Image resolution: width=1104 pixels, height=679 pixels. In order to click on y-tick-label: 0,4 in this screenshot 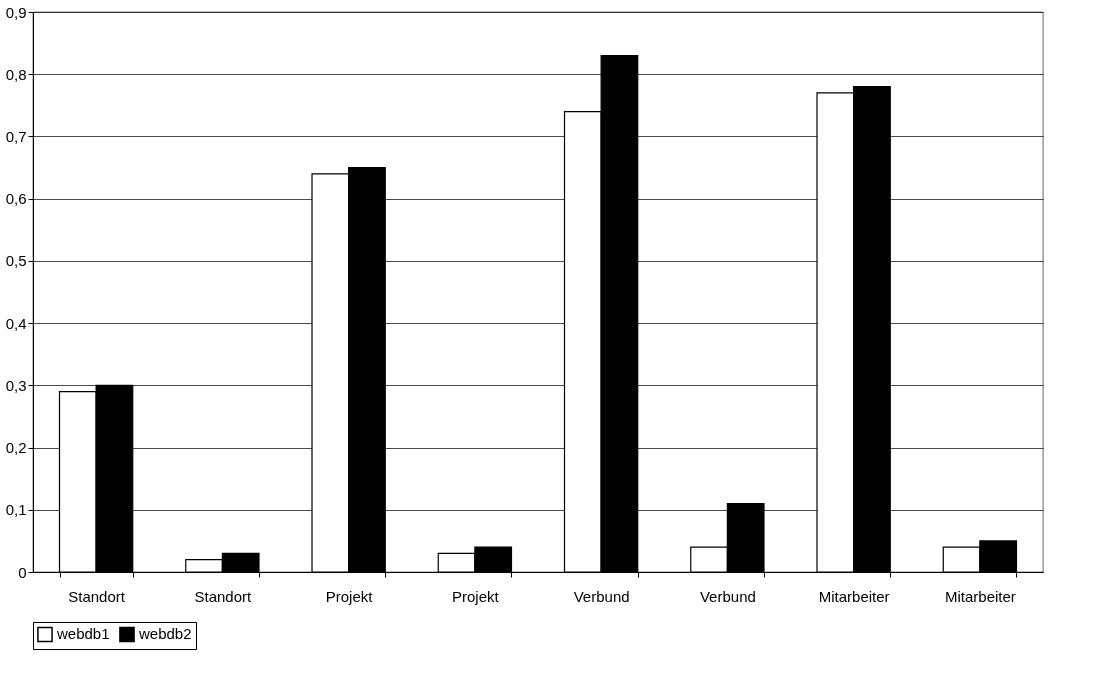, I will do `click(16, 323)`.